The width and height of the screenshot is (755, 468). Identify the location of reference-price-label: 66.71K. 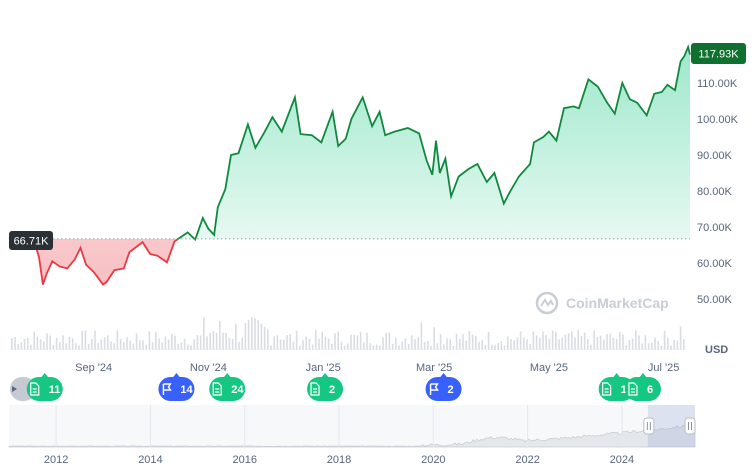
(32, 242).